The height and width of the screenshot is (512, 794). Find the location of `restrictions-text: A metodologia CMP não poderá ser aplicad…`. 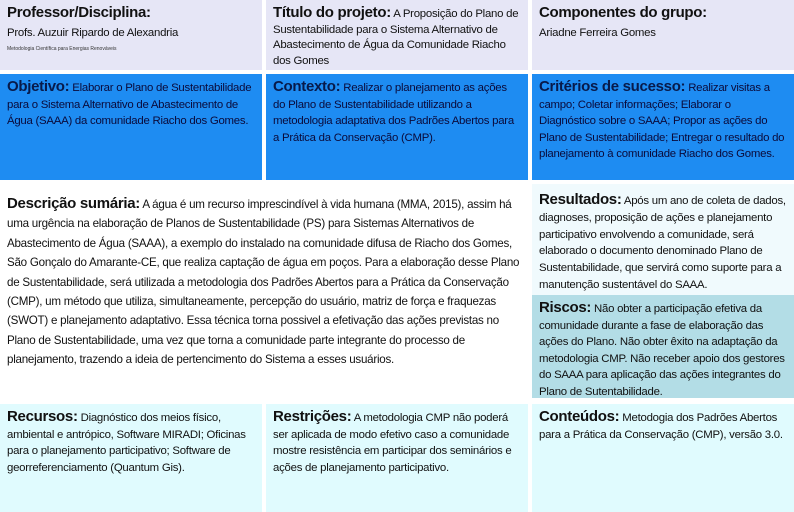

restrictions-text: A metodologia CMP não poderá ser aplicad… is located at coordinates (392, 443).